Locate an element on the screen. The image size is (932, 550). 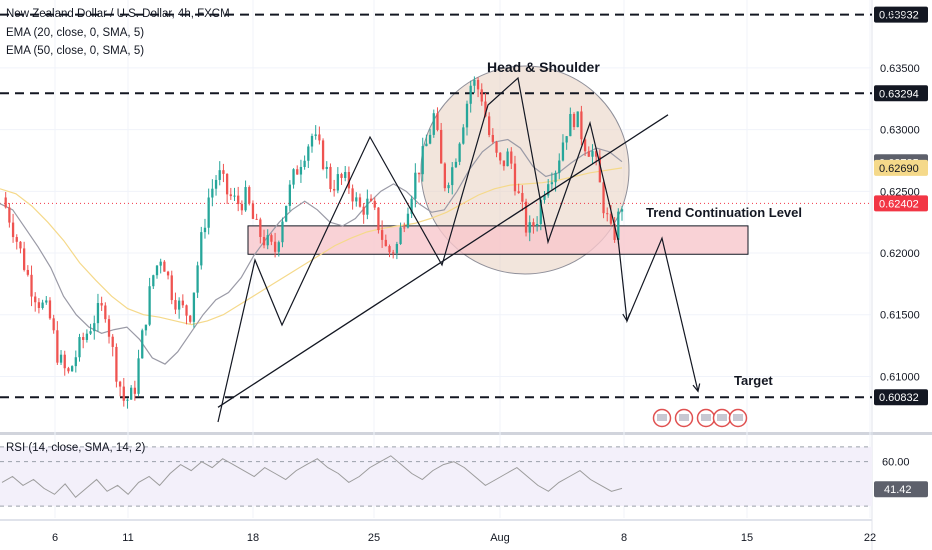
head-shoulder-label: Head & Shoulder is located at coordinates (543, 67).